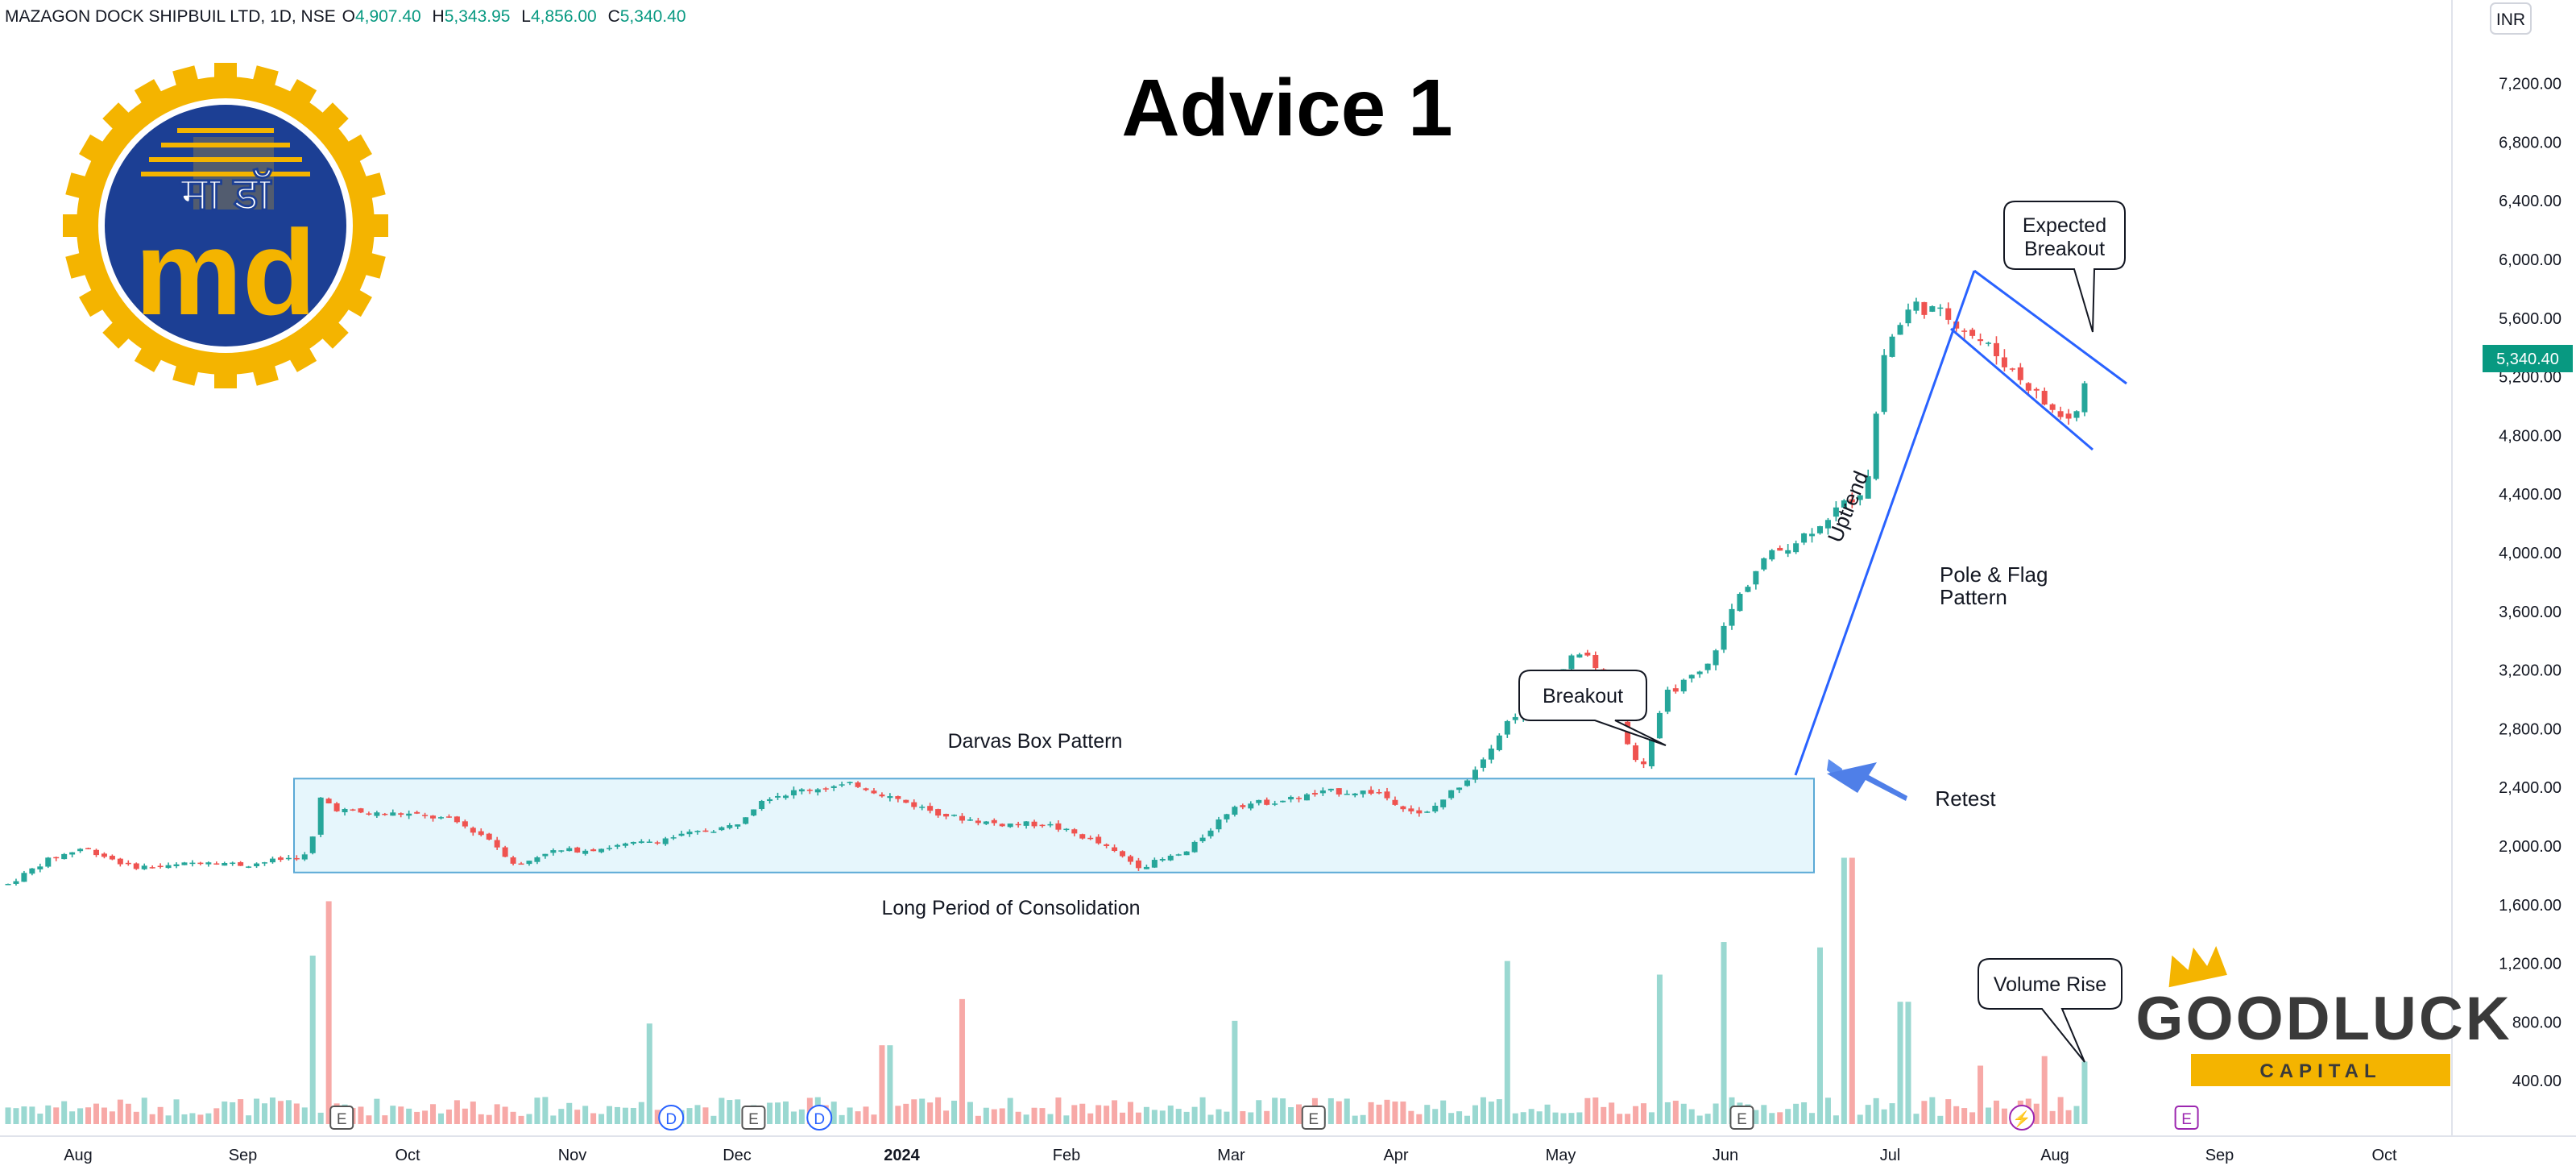 The image size is (2576, 1170). Describe the element at coordinates (2528, 358) in the screenshot. I see `last-price-tag` at that location.